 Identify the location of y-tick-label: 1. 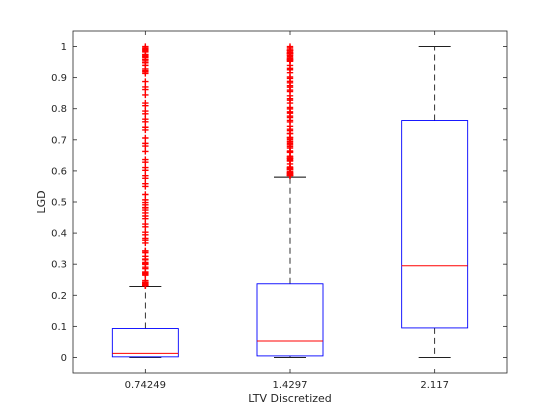
(64, 47).